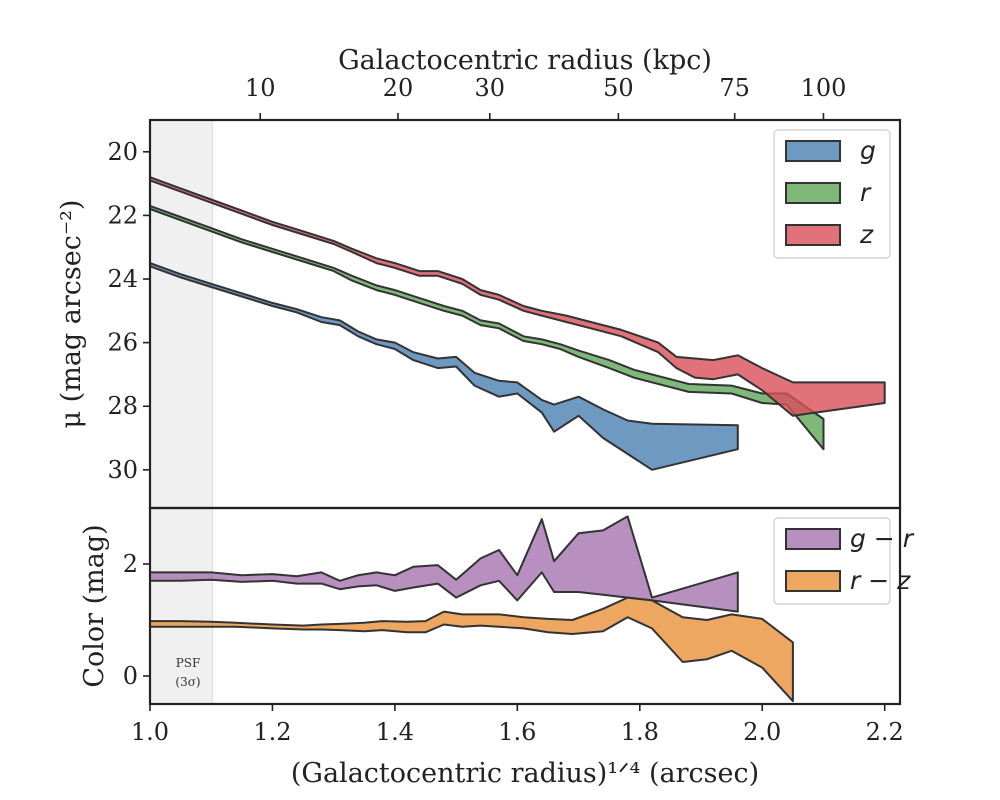  I want to click on legend-label-surface-brightness-1: r, so click(866, 192).